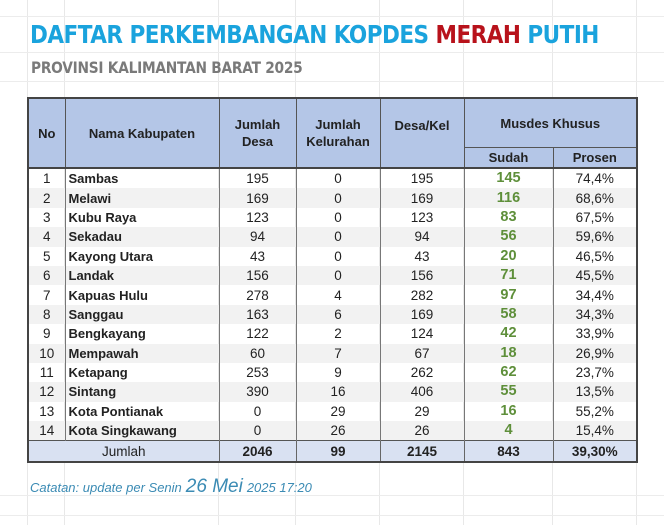  I want to click on cell-sudah: 71, so click(508, 275).